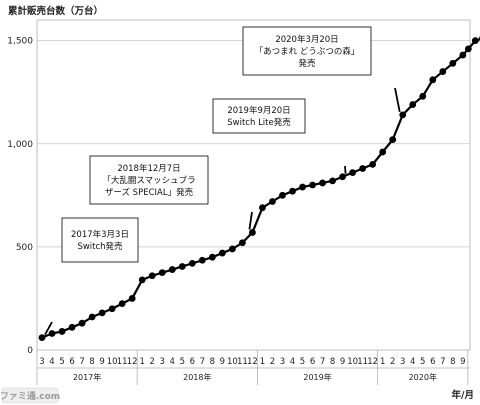 The height and width of the screenshot is (405, 480). What do you see at coordinates (30, 351) in the screenshot?
I see `y-tick-label: 0` at bounding box center [30, 351].